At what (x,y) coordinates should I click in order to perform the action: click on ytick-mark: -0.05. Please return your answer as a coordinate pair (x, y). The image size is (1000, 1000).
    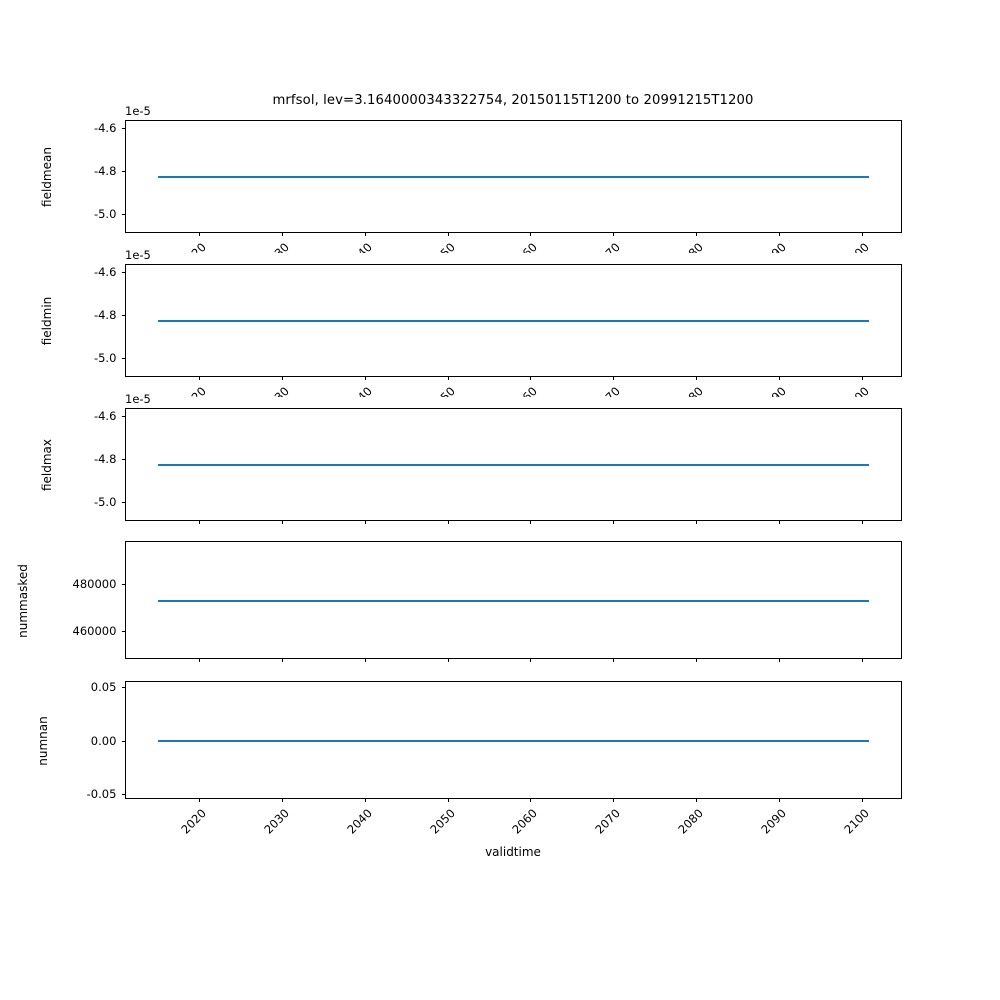
    Looking at the image, I should click on (106, 794).